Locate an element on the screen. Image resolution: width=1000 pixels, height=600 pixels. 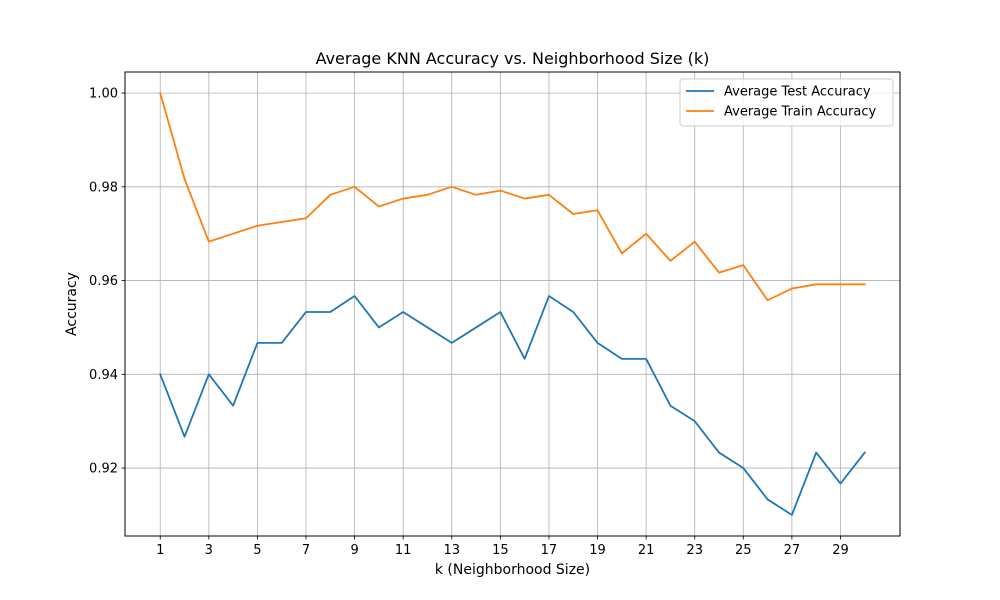
y-tick-label: 0.94 is located at coordinates (103, 375).